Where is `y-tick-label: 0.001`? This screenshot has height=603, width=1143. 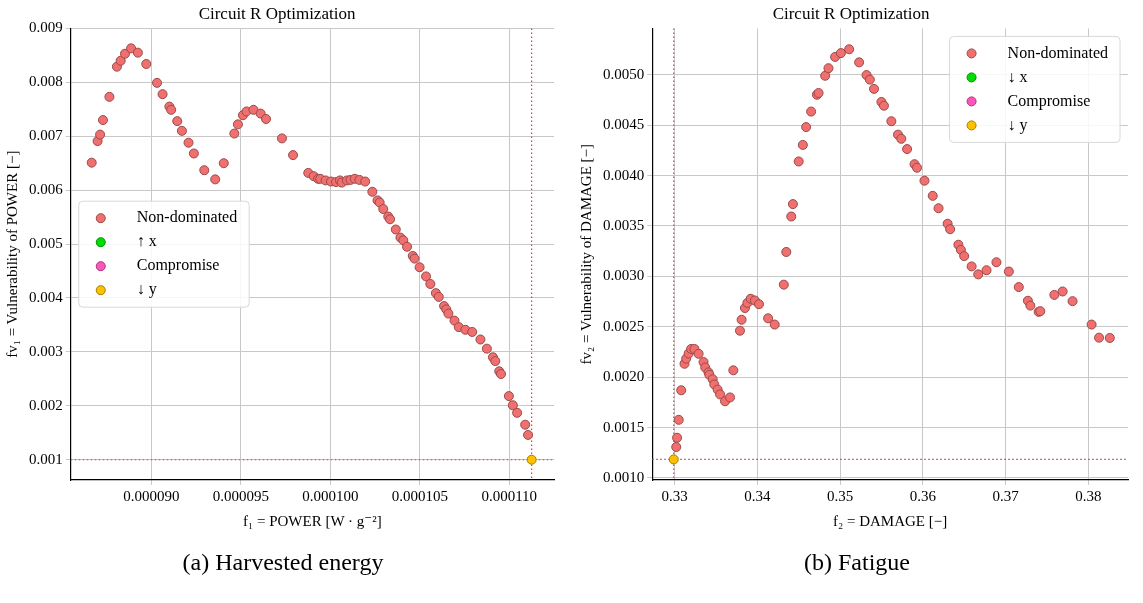 y-tick-label: 0.001 is located at coordinates (46, 458).